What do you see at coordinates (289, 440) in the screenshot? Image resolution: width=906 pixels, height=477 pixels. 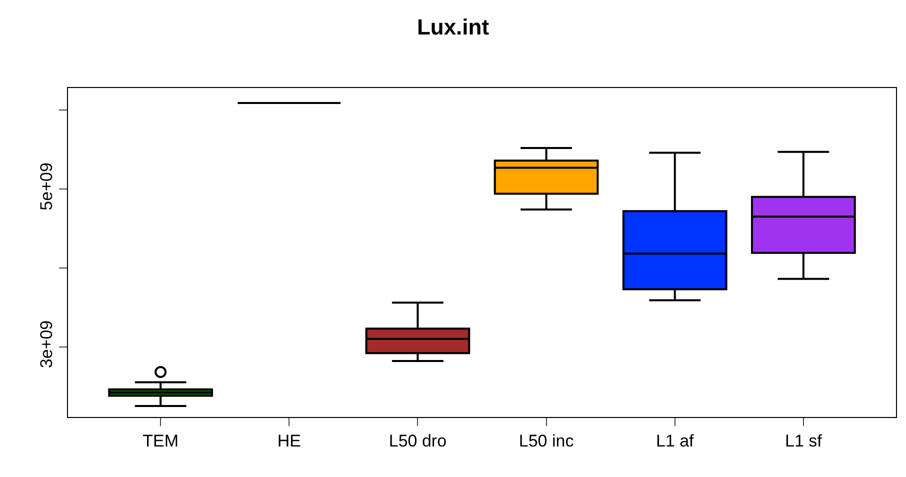 I see `x-tick-label: HE` at bounding box center [289, 440].